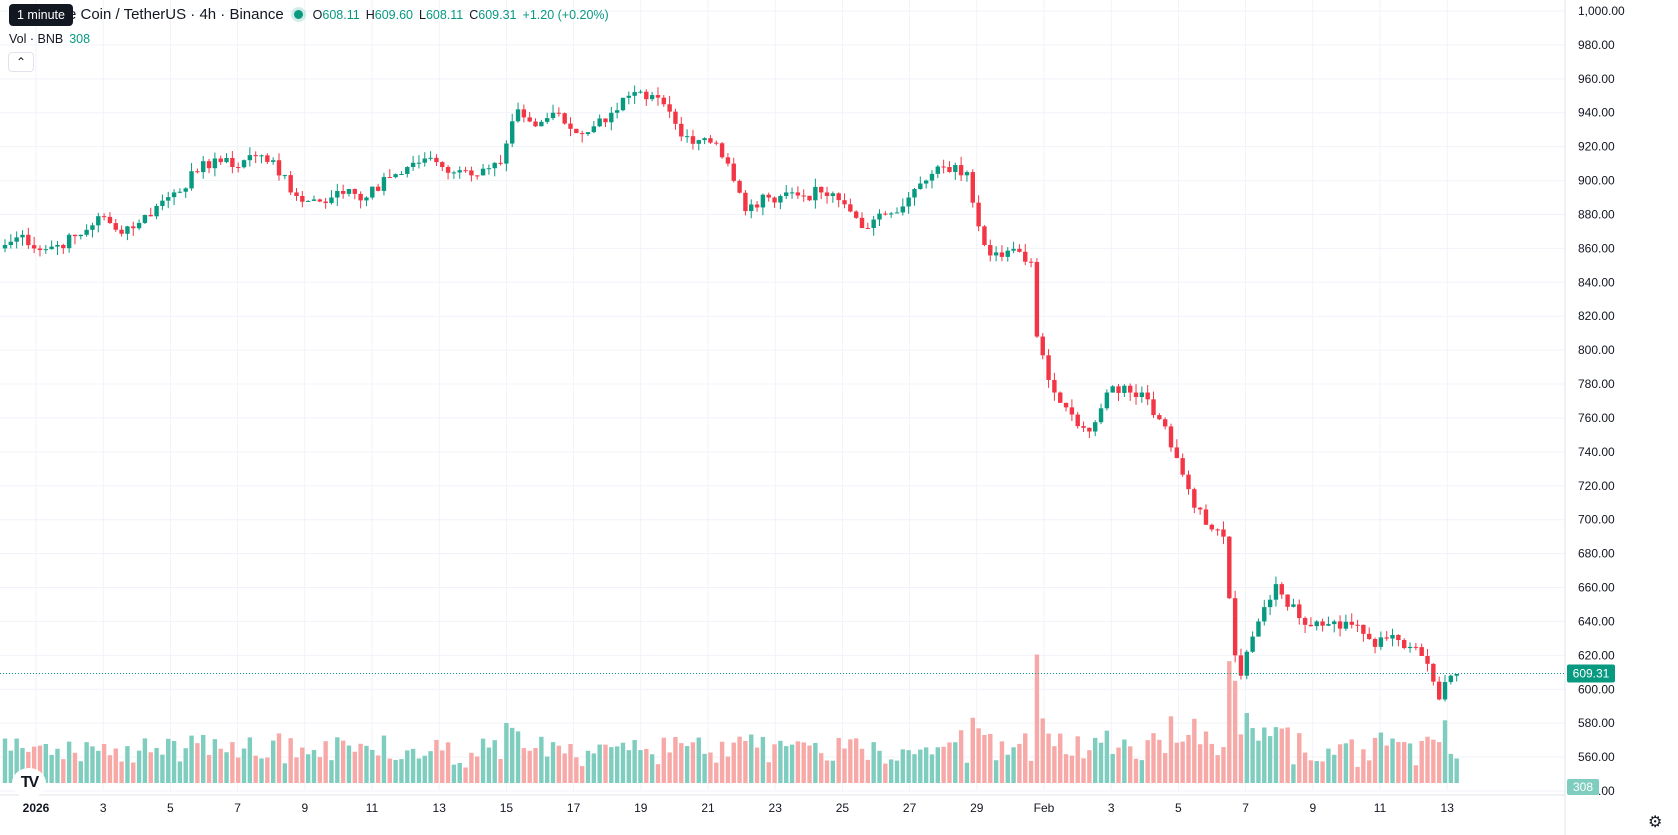 Image resolution: width=1678 pixels, height=835 pixels. Describe the element at coordinates (80, 39) in the screenshot. I see `volume-value: 308` at that location.